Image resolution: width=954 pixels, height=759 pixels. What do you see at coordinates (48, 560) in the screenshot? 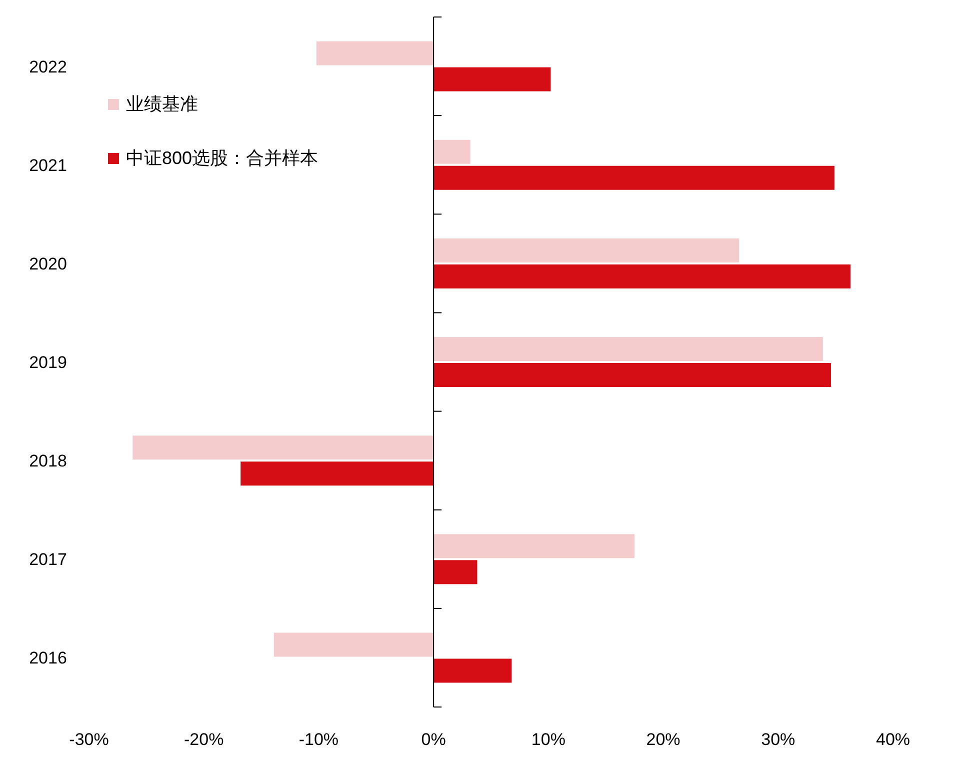
I see `y-tick-label: 2017` at bounding box center [48, 560].